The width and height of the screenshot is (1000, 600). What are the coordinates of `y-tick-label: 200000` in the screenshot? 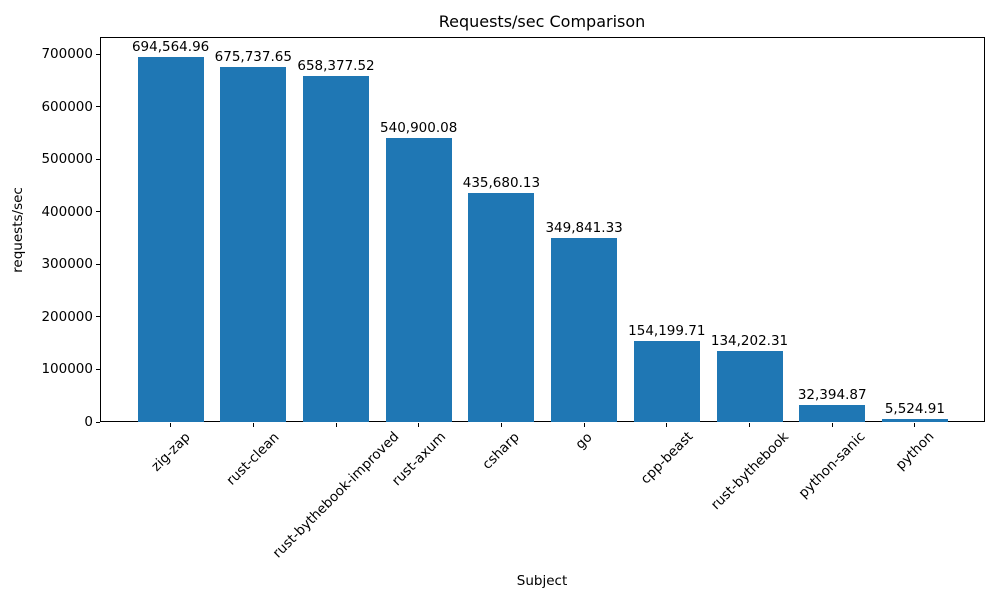 It's located at (67, 316).